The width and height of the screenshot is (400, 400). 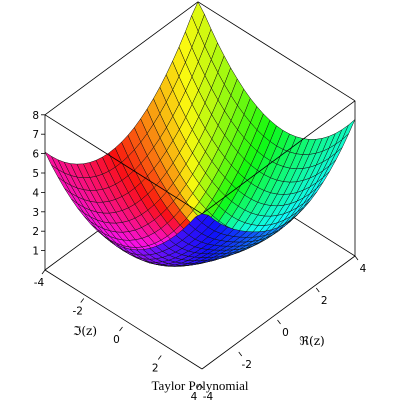 I want to click on im-tick-label: 4, so click(x=194, y=395).